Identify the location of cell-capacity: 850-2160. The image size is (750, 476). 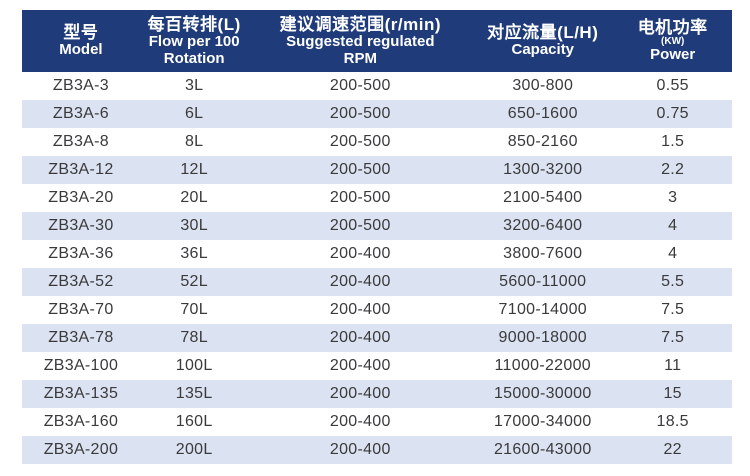
(542, 141).